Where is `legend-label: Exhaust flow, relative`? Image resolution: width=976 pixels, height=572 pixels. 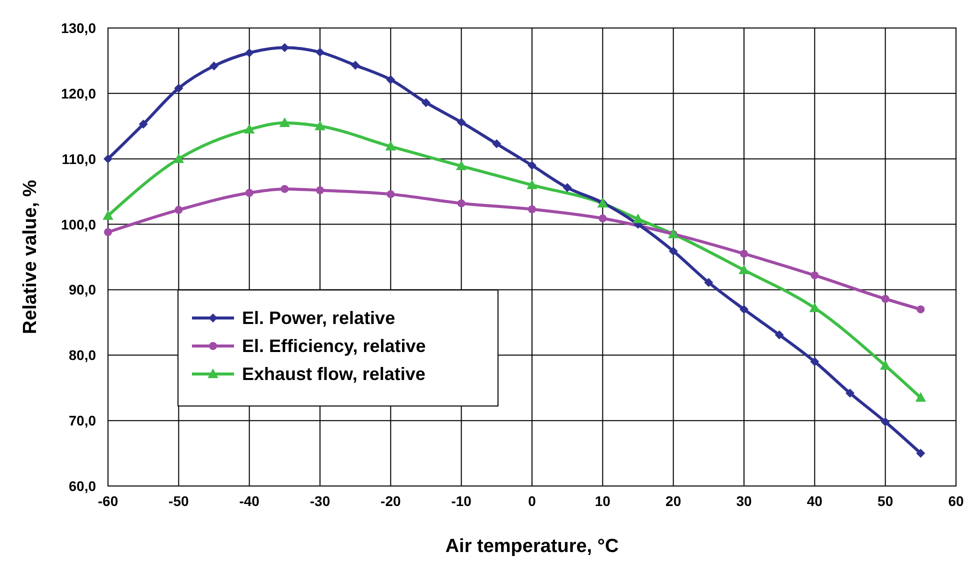 legend-label: Exhaust flow, relative is located at coordinates (334, 374).